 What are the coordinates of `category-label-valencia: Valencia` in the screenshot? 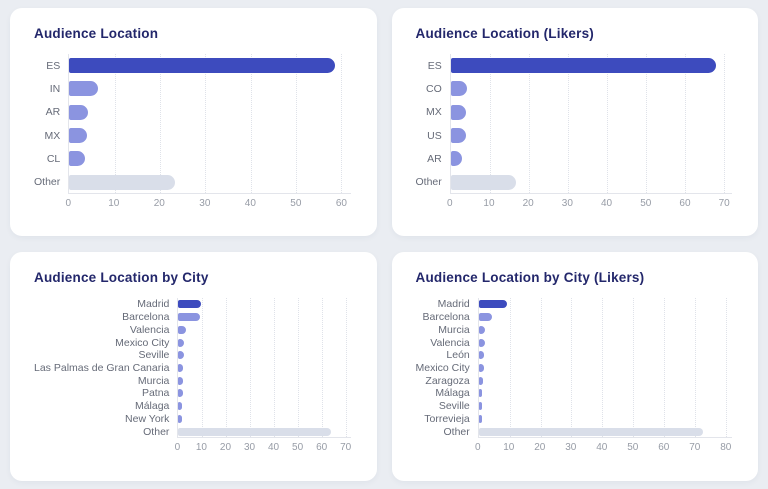 It's located at (149, 329).